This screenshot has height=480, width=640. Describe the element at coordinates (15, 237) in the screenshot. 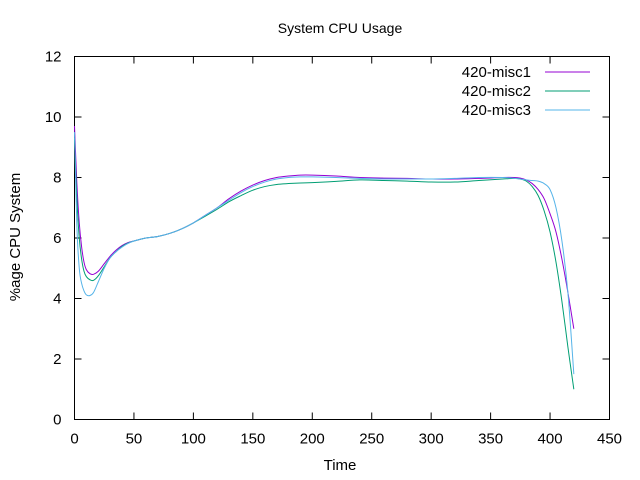

I see `y-axis-label: %age CPU System` at that location.